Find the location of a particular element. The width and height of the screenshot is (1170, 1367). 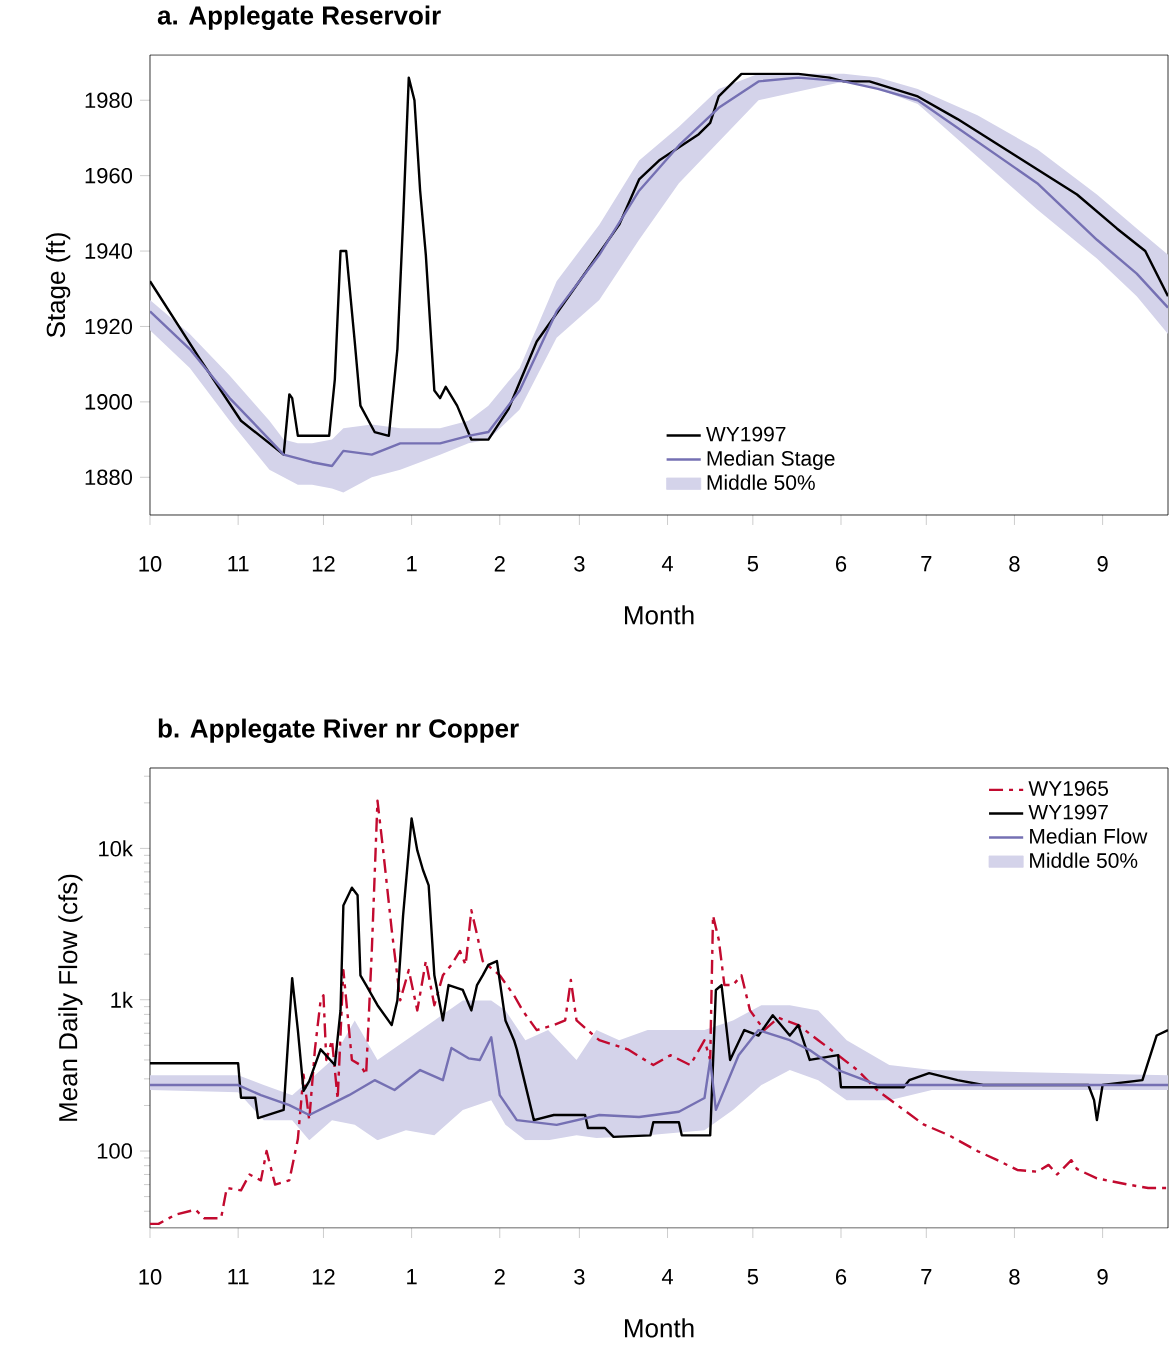

chart-title: a. Applegate Reservoir is located at coordinates (299, 17).